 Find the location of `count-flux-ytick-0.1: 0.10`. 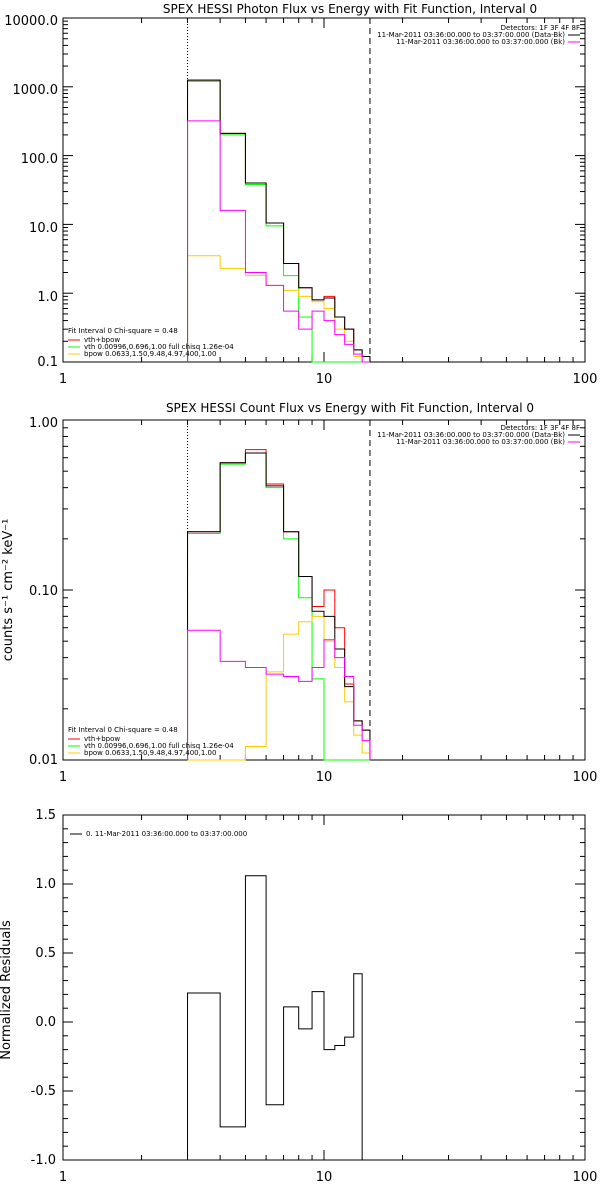

count-flux-ytick-0.1: 0.10 is located at coordinates (43, 591).